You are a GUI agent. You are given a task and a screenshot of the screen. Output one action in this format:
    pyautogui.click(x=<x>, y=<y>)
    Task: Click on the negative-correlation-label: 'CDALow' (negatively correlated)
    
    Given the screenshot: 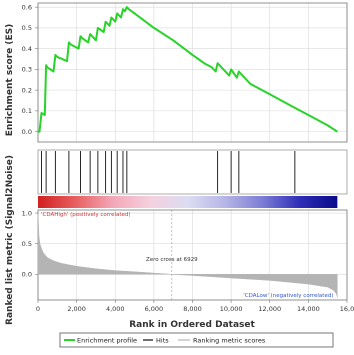 What is the action you would take?
    pyautogui.click(x=288, y=296)
    